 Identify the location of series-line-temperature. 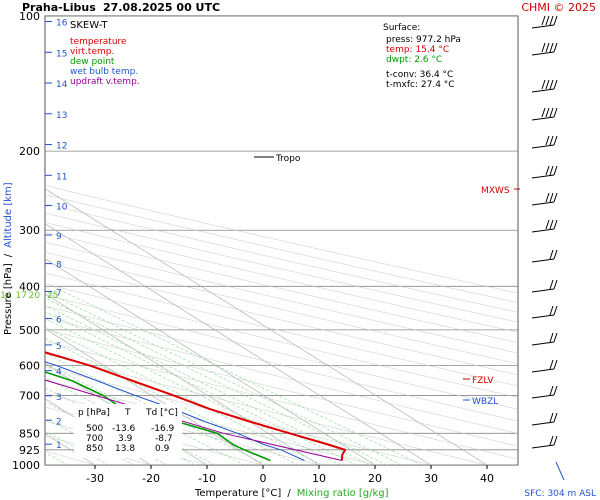
(196, 406).